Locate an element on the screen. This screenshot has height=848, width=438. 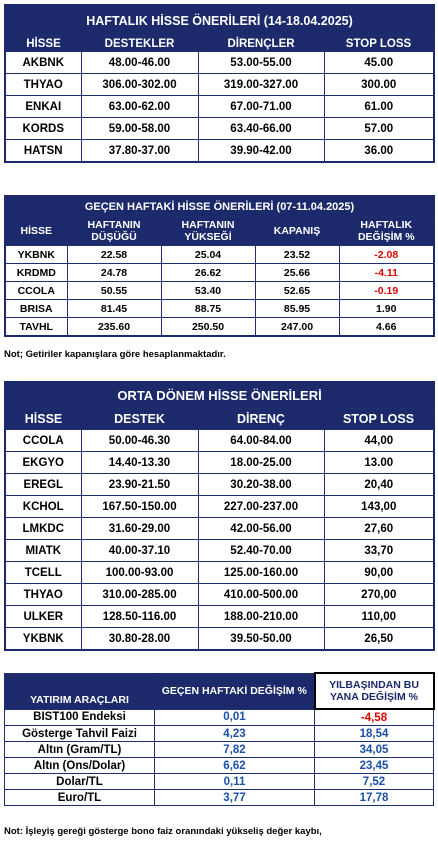
table-row: LMKDC 31.60-29.00 42.00-56.00 27,60 is located at coordinates (219, 528).